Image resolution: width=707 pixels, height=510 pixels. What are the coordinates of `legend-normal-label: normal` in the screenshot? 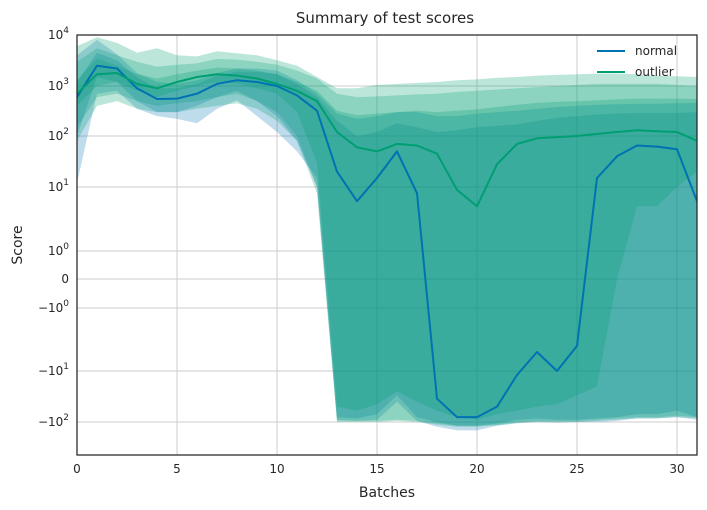 It's located at (656, 51).